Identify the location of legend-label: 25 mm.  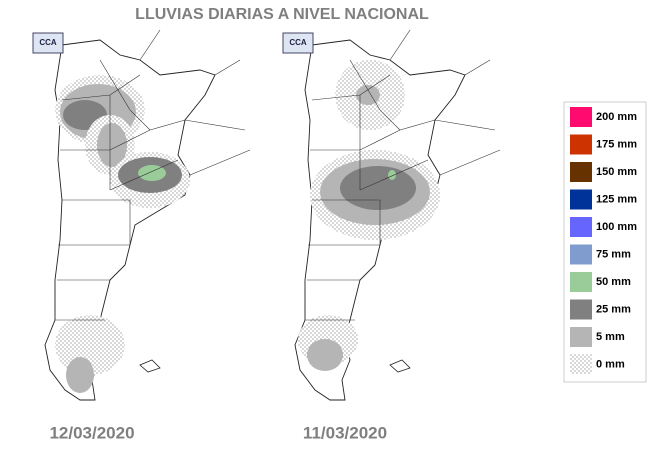
(613, 309).